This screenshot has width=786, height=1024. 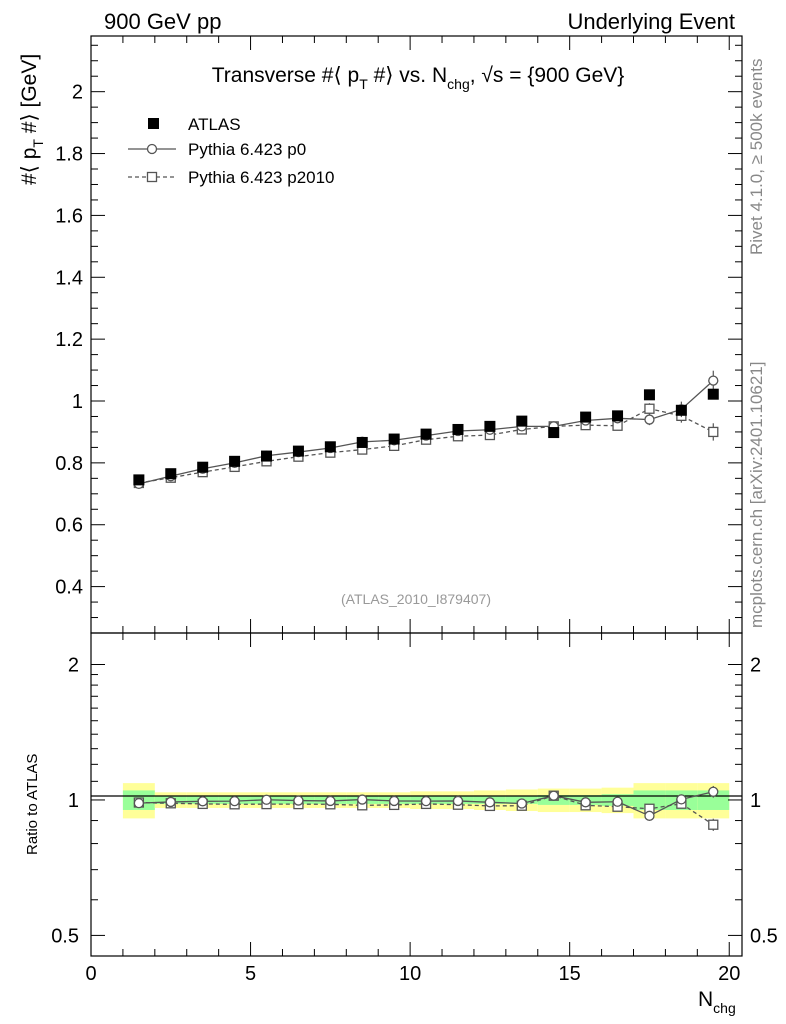 I want to click on main-y-tick-labels: 0.4 0.6 0.8 1 1.2 1.4 1.6 1.8 2, so click(x=69, y=340).